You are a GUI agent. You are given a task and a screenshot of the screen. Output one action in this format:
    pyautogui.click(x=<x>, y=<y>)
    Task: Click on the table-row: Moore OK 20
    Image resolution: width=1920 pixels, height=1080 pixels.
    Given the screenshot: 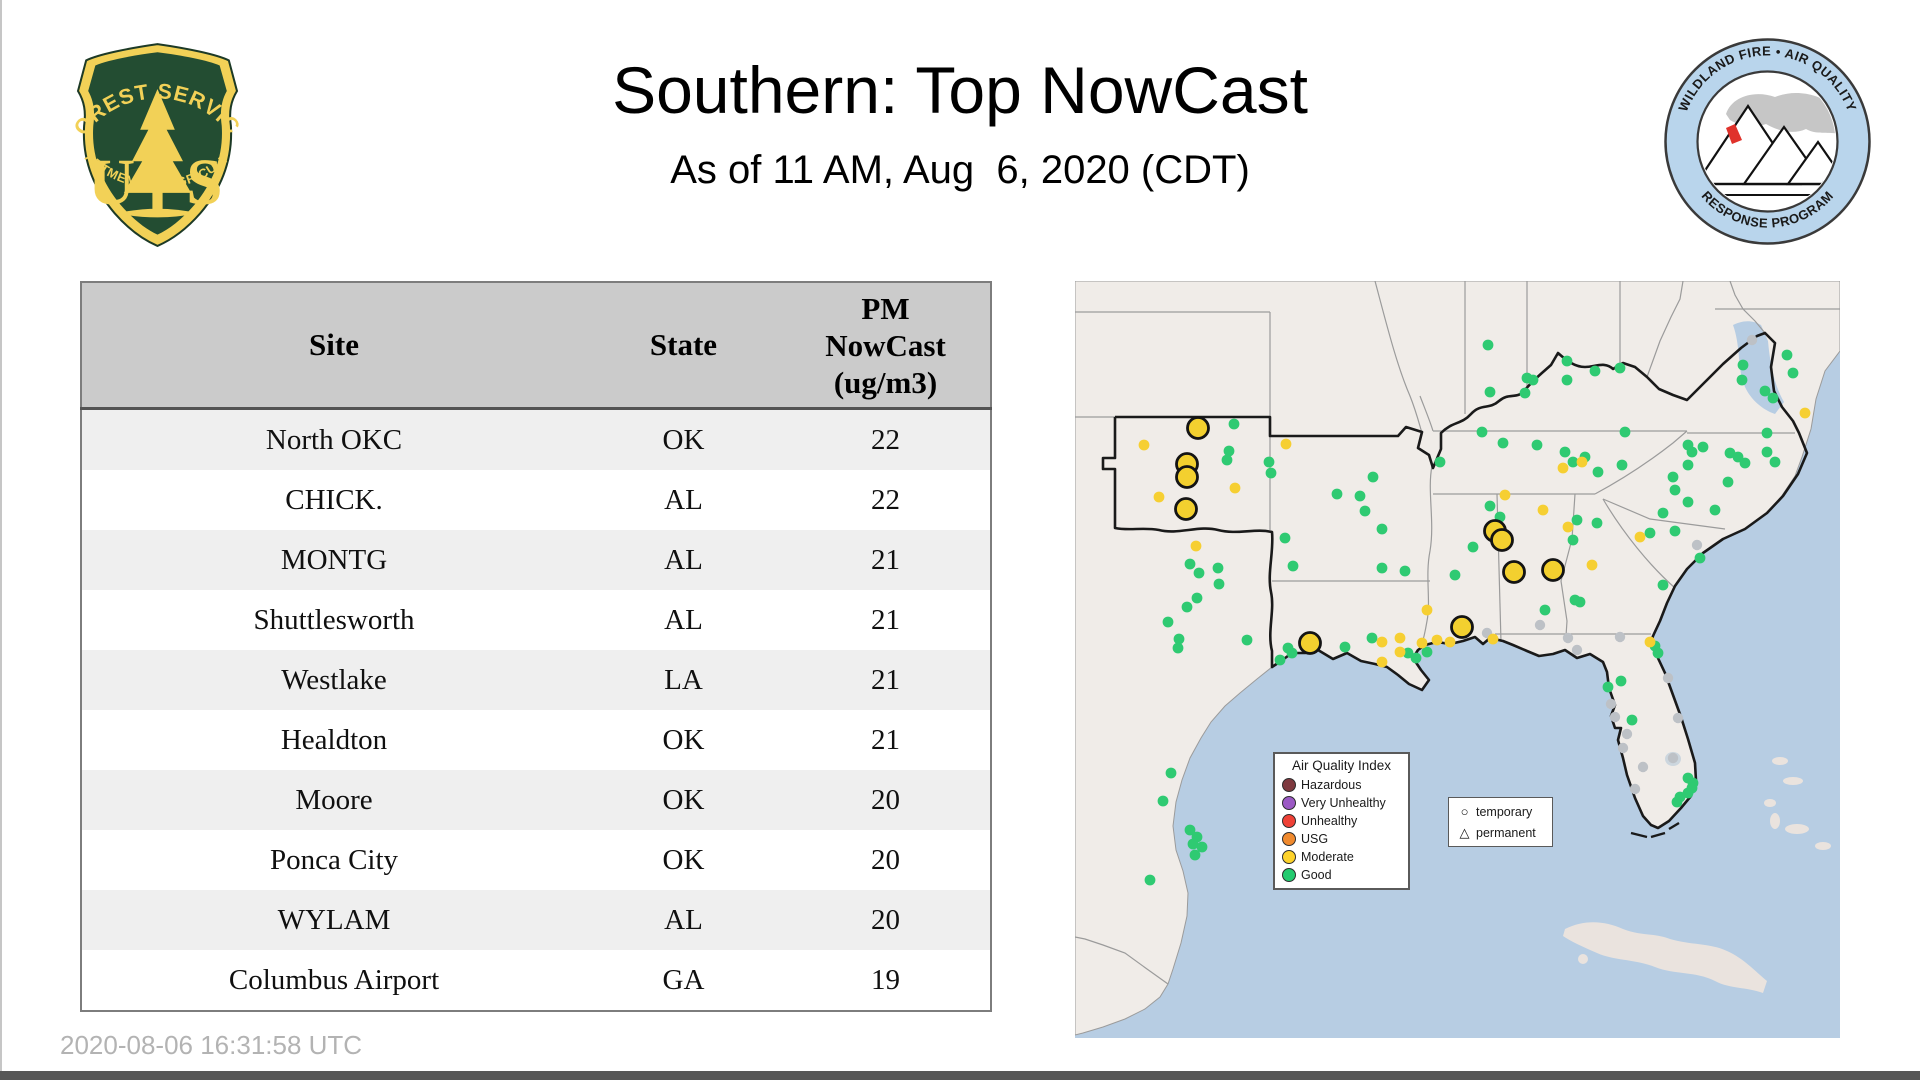 What is the action you would take?
    pyautogui.click(x=536, y=800)
    